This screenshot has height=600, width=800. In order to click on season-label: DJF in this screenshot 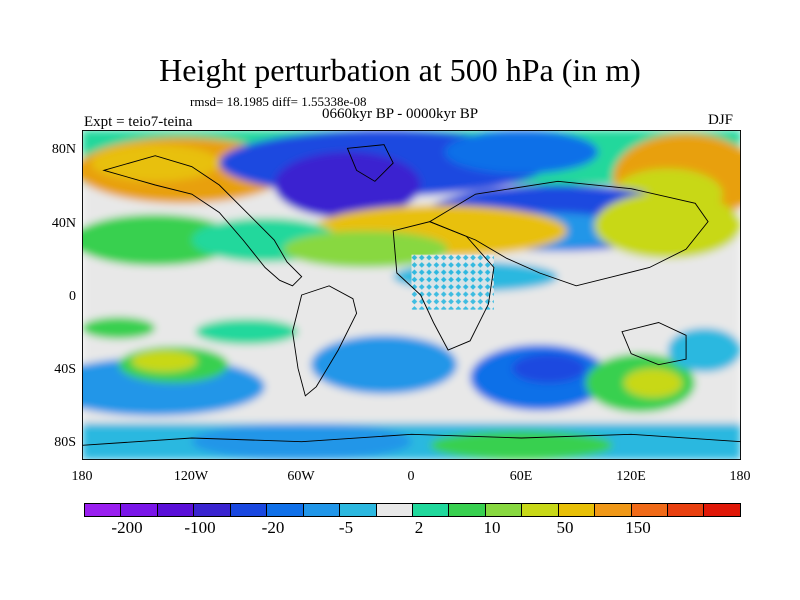, I will do `click(721, 120)`.